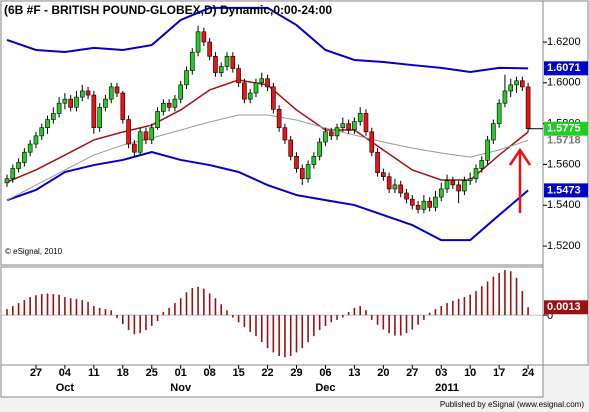  Describe the element at coordinates (123, 373) in the screenshot. I see `x-tick-label: 18` at that location.